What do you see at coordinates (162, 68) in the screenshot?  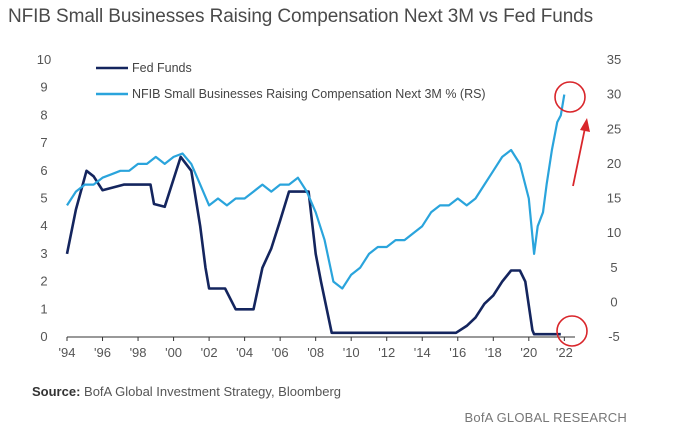 I see `legend-label-fed: Fed Funds` at bounding box center [162, 68].